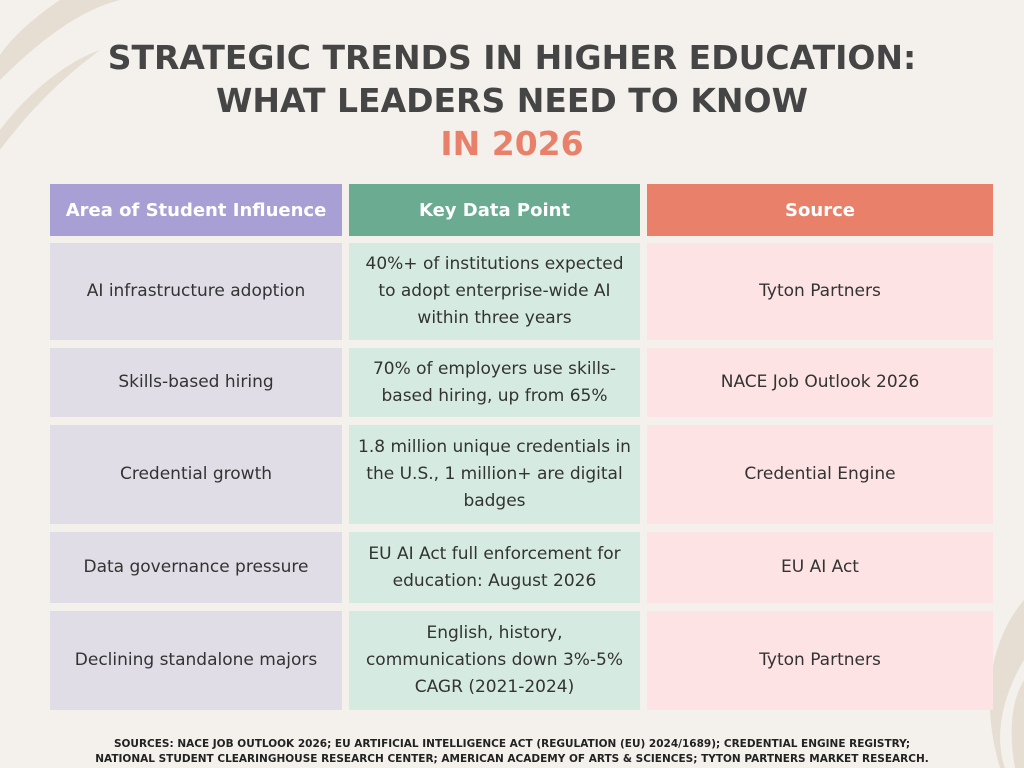 Image resolution: width=1024 pixels, height=768 pixels. I want to click on table-cell: Data governance pressure, so click(196, 567).